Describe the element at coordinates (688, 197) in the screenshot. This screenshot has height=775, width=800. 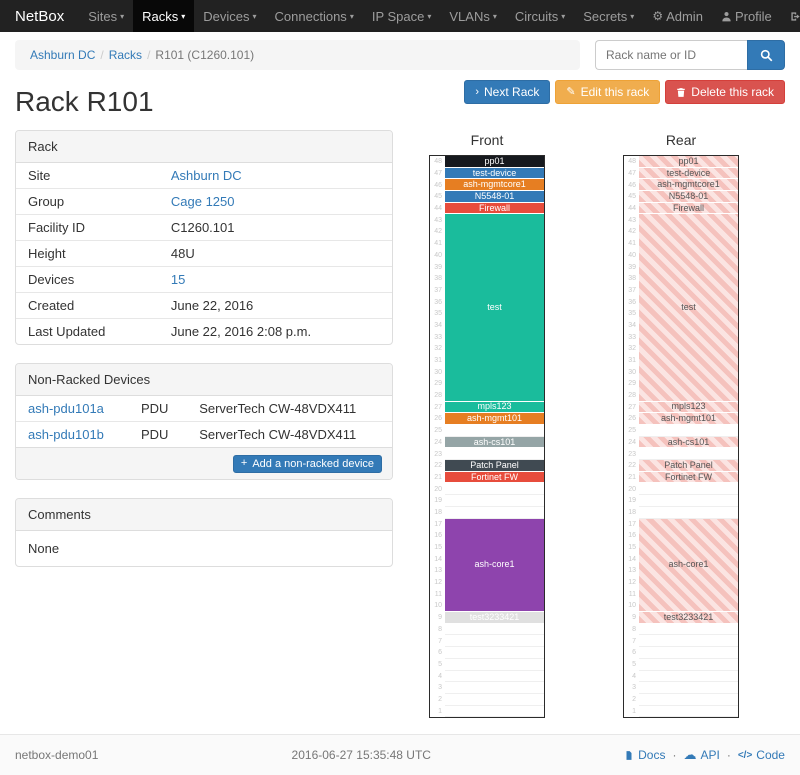
I see `rack-device-rear: N5548-01` at that location.